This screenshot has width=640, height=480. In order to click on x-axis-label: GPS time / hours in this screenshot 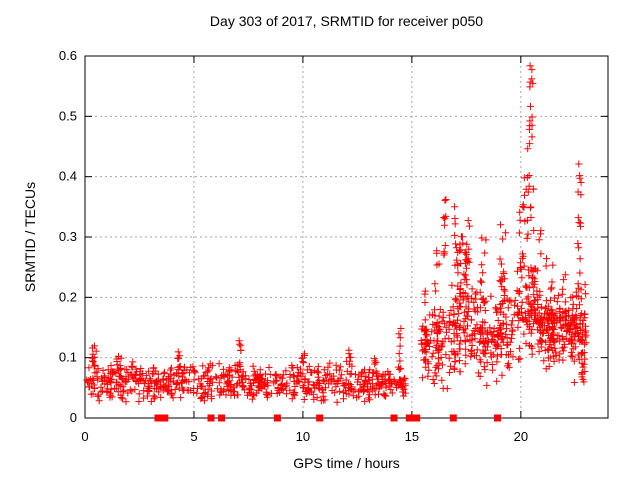, I will do `click(346, 463)`.